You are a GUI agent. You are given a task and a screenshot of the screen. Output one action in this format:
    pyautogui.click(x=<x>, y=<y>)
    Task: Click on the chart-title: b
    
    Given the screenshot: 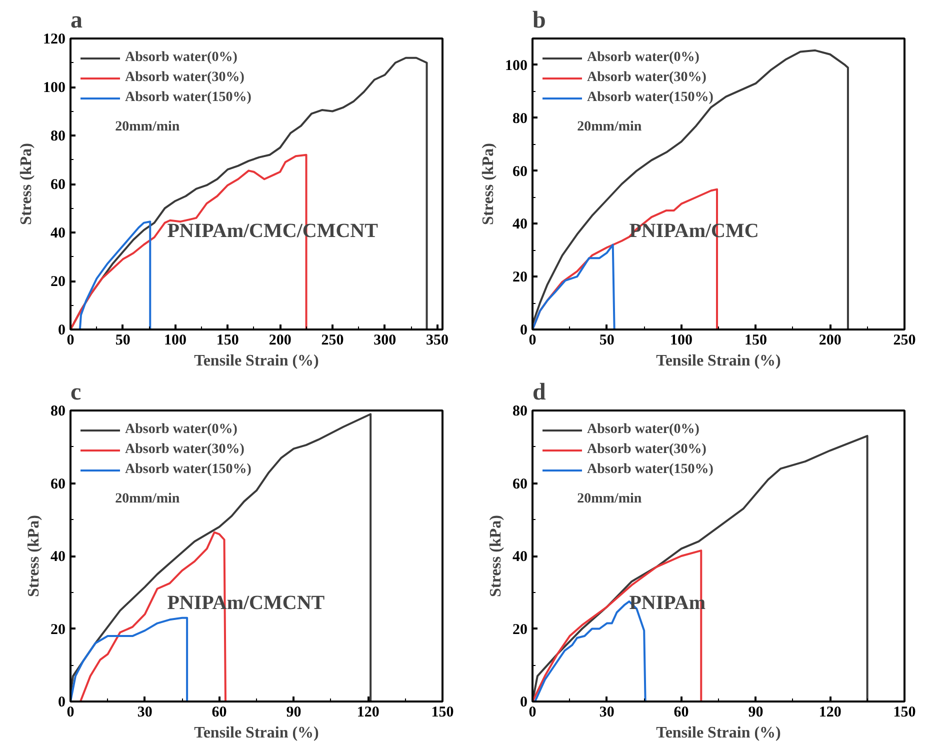 What is the action you would take?
    pyautogui.click(x=539, y=21)
    